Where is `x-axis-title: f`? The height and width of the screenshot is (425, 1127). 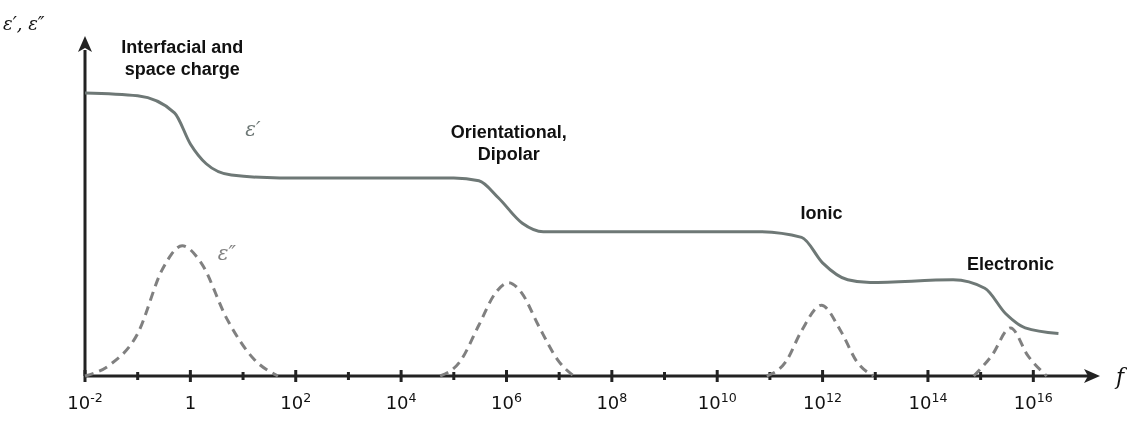
x-axis-title: f is located at coordinates (1120, 376).